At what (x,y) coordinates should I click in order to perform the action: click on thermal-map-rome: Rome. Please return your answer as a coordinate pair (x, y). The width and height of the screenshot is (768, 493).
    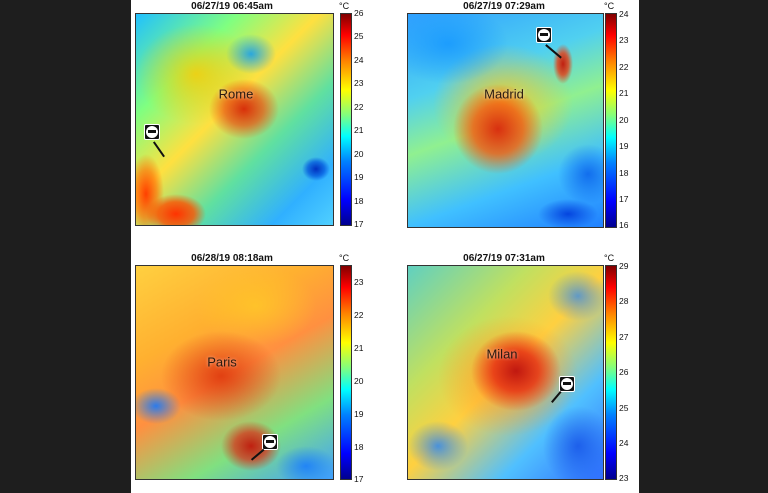
    Looking at the image, I should click on (234, 119).